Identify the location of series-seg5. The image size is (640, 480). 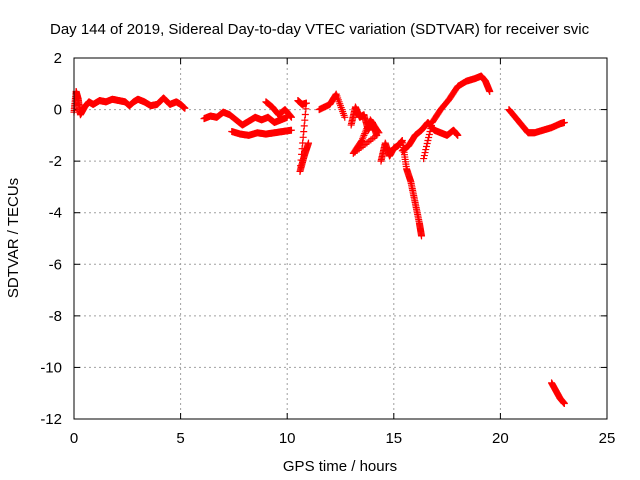
(303, 136).